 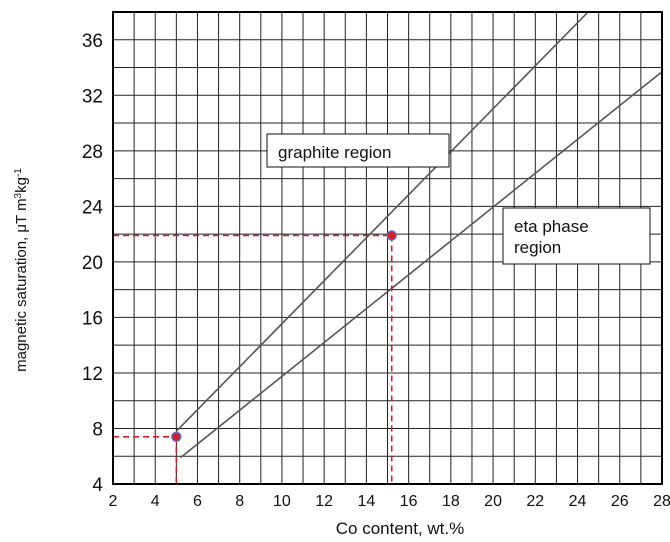 What do you see at coordinates (551, 226) in the screenshot?
I see `annotation-eta-line-1: eta phase` at bounding box center [551, 226].